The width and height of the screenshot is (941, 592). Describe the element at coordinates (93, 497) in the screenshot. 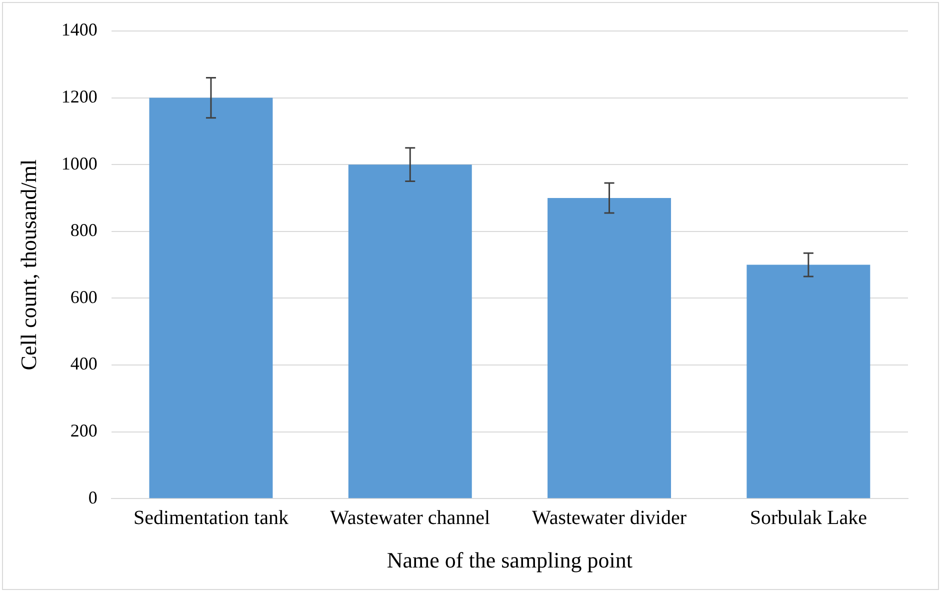

I see `y-tick-label: 0` at that location.